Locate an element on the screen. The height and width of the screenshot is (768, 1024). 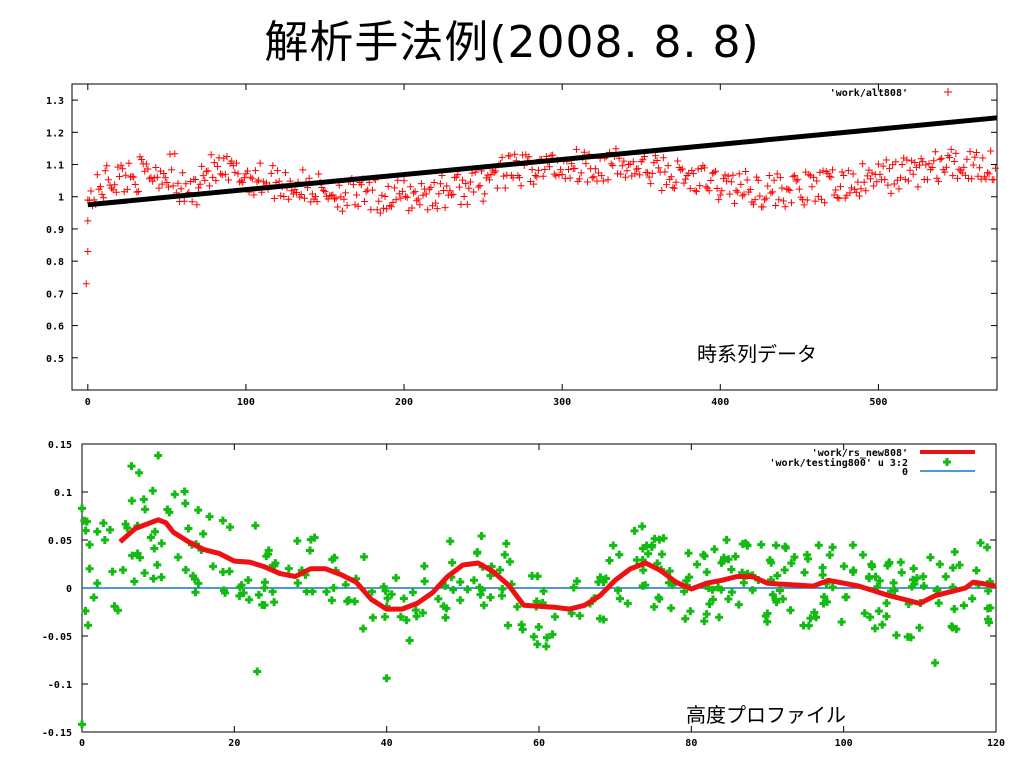
x-tick-label: 80 is located at coordinates (691, 743).